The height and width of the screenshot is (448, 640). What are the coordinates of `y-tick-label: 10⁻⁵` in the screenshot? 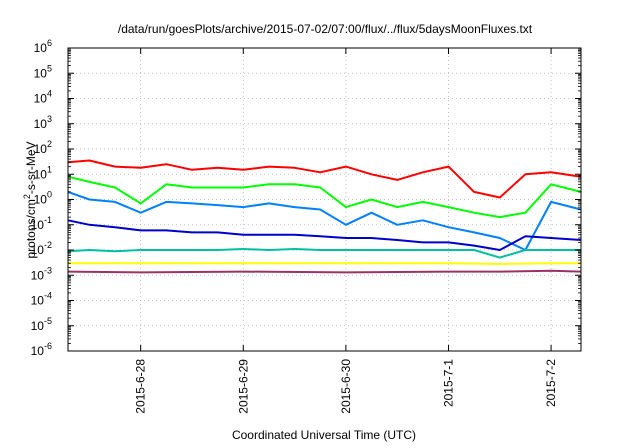 It's located at (41, 324).